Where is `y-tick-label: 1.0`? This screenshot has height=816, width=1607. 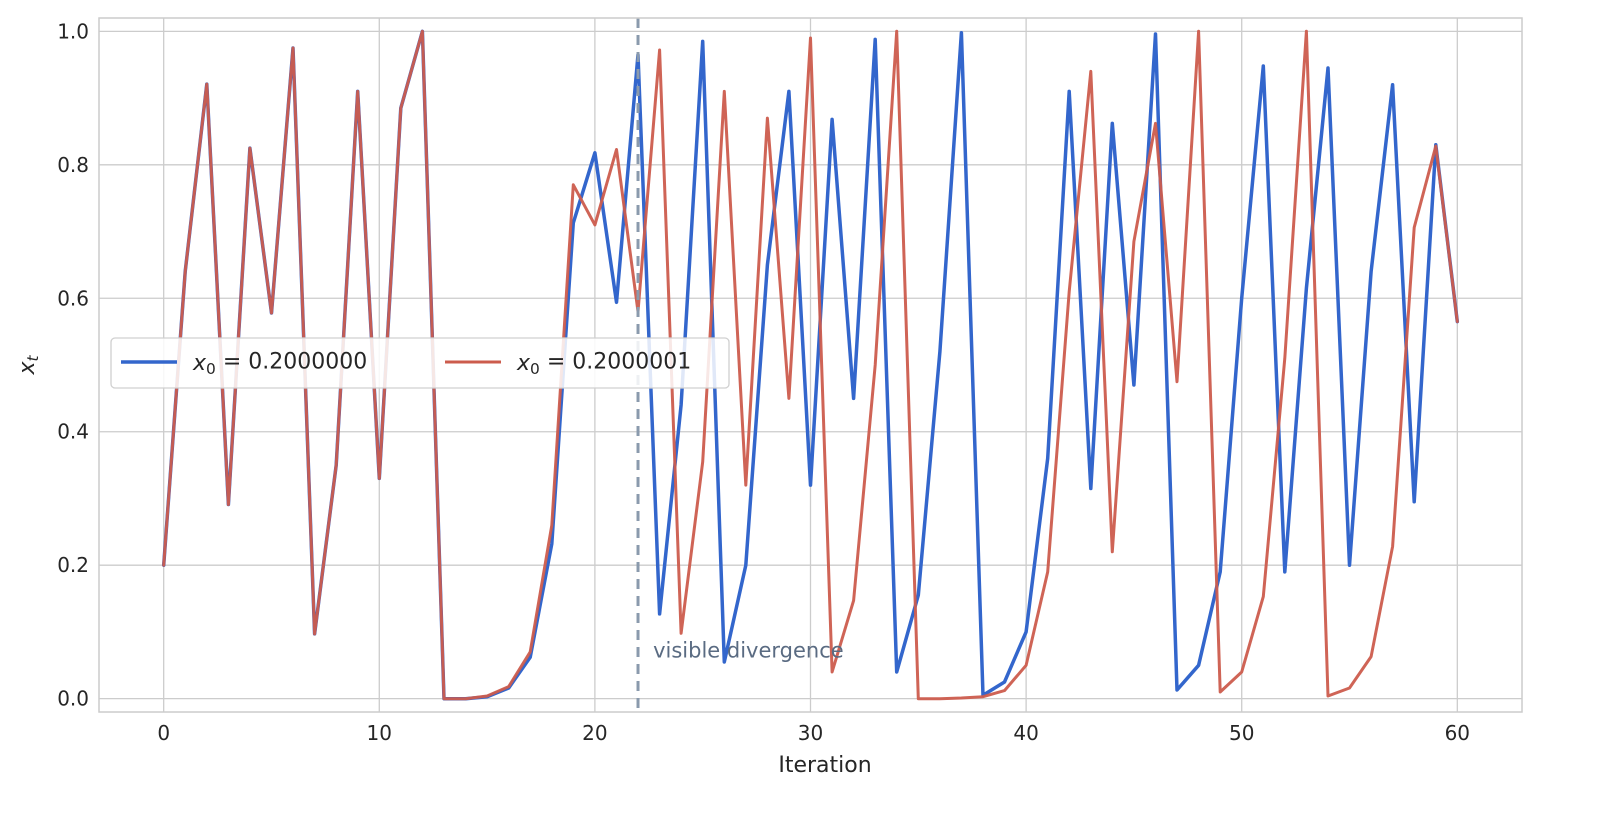 y-tick-label: 1.0 is located at coordinates (73, 31).